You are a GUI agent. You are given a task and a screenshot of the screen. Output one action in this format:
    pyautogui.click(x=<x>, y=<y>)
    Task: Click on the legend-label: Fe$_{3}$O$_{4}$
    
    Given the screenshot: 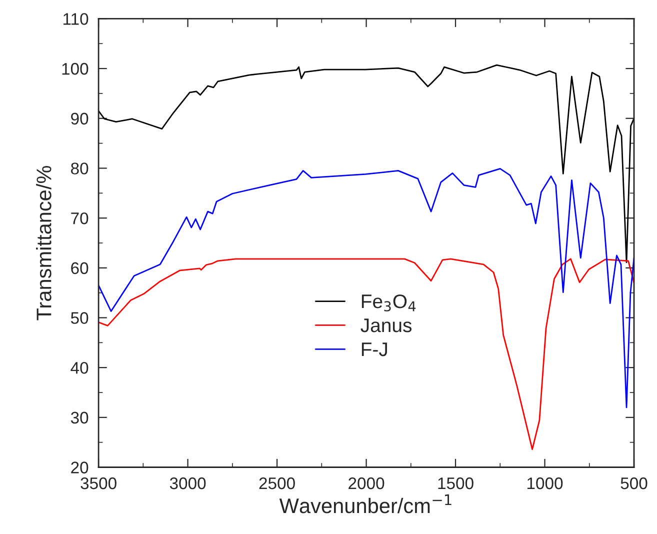 What is the action you would take?
    pyautogui.click(x=389, y=303)
    